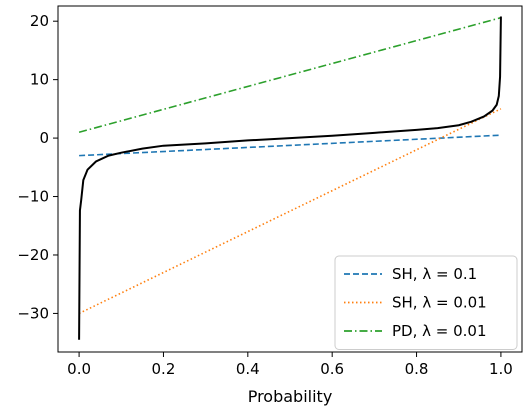  What do you see at coordinates (434, 274) in the screenshot?
I see `legend-label: SH, λ = 0.1` at bounding box center [434, 274].